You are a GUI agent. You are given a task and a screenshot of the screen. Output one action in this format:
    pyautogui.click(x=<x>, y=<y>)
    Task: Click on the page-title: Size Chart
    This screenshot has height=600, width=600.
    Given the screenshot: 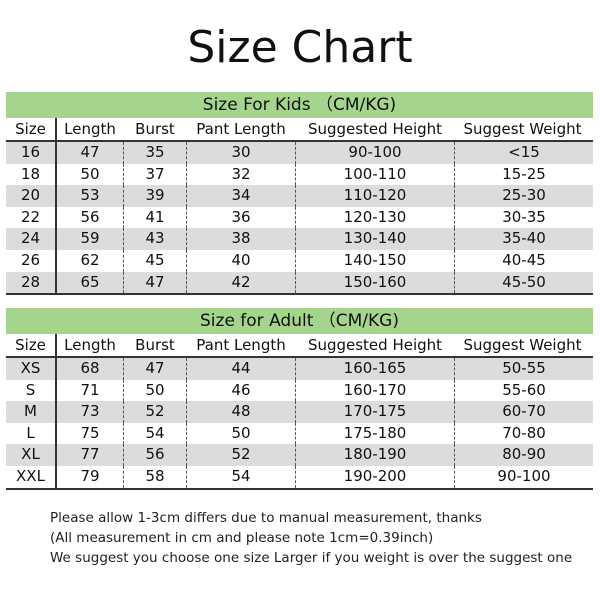 What is the action you would take?
    pyautogui.click(x=300, y=47)
    